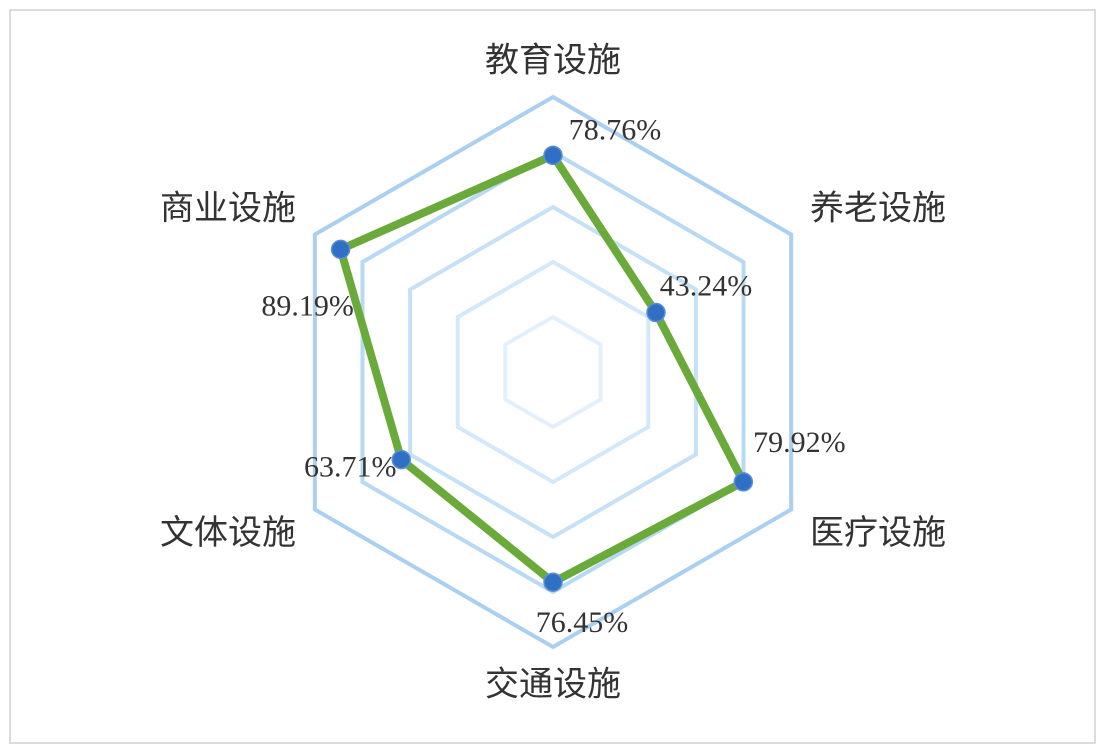 This screenshot has width=1106, height=754. I want to click on category-label: 文体设施, so click(228, 533).